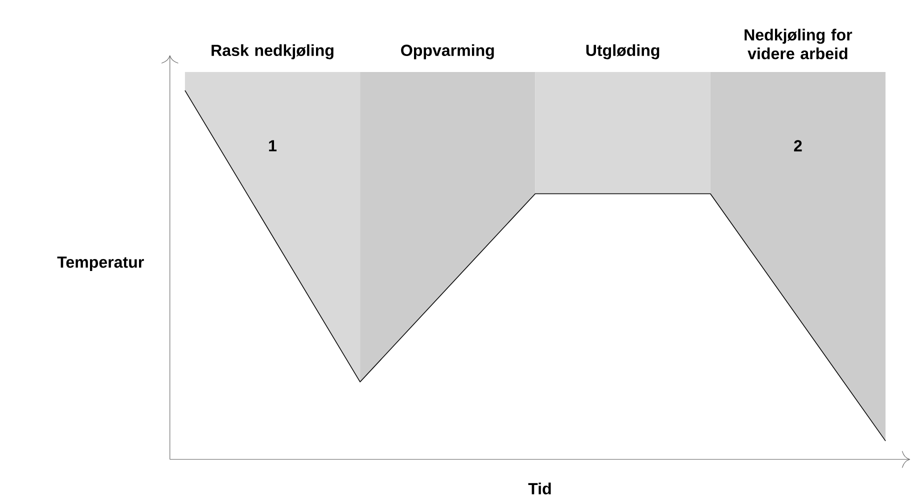 Image resolution: width=923 pixels, height=499 pixels. I want to click on text: Utgløding, so click(623, 52).